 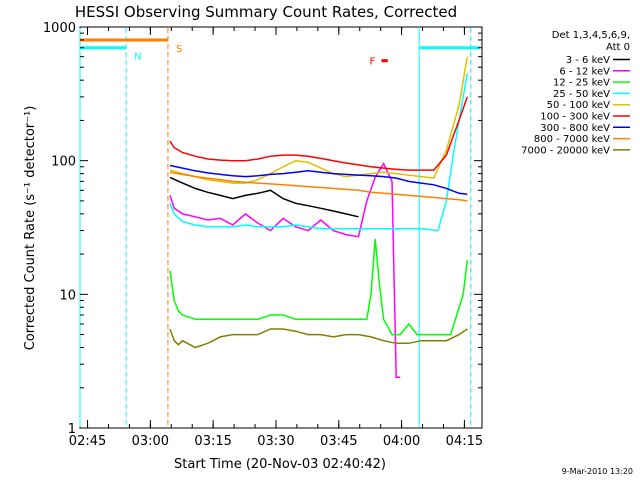 I want to click on y-tick-label: 10, so click(x=67, y=295).